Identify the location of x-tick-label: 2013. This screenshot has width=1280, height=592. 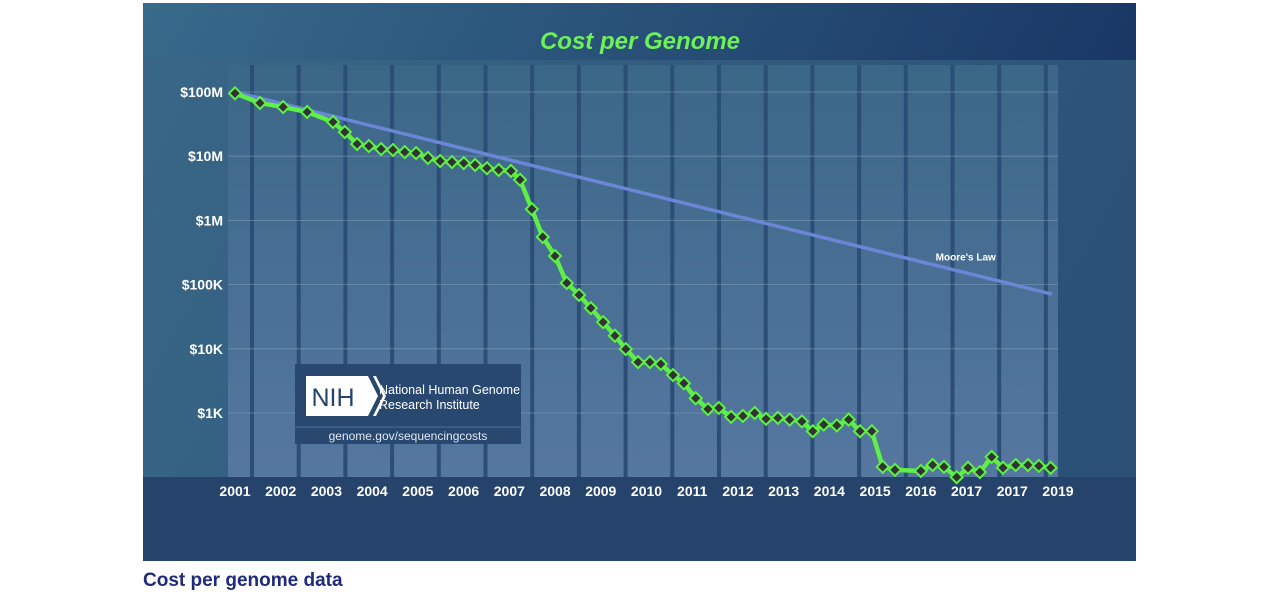
(783, 491).